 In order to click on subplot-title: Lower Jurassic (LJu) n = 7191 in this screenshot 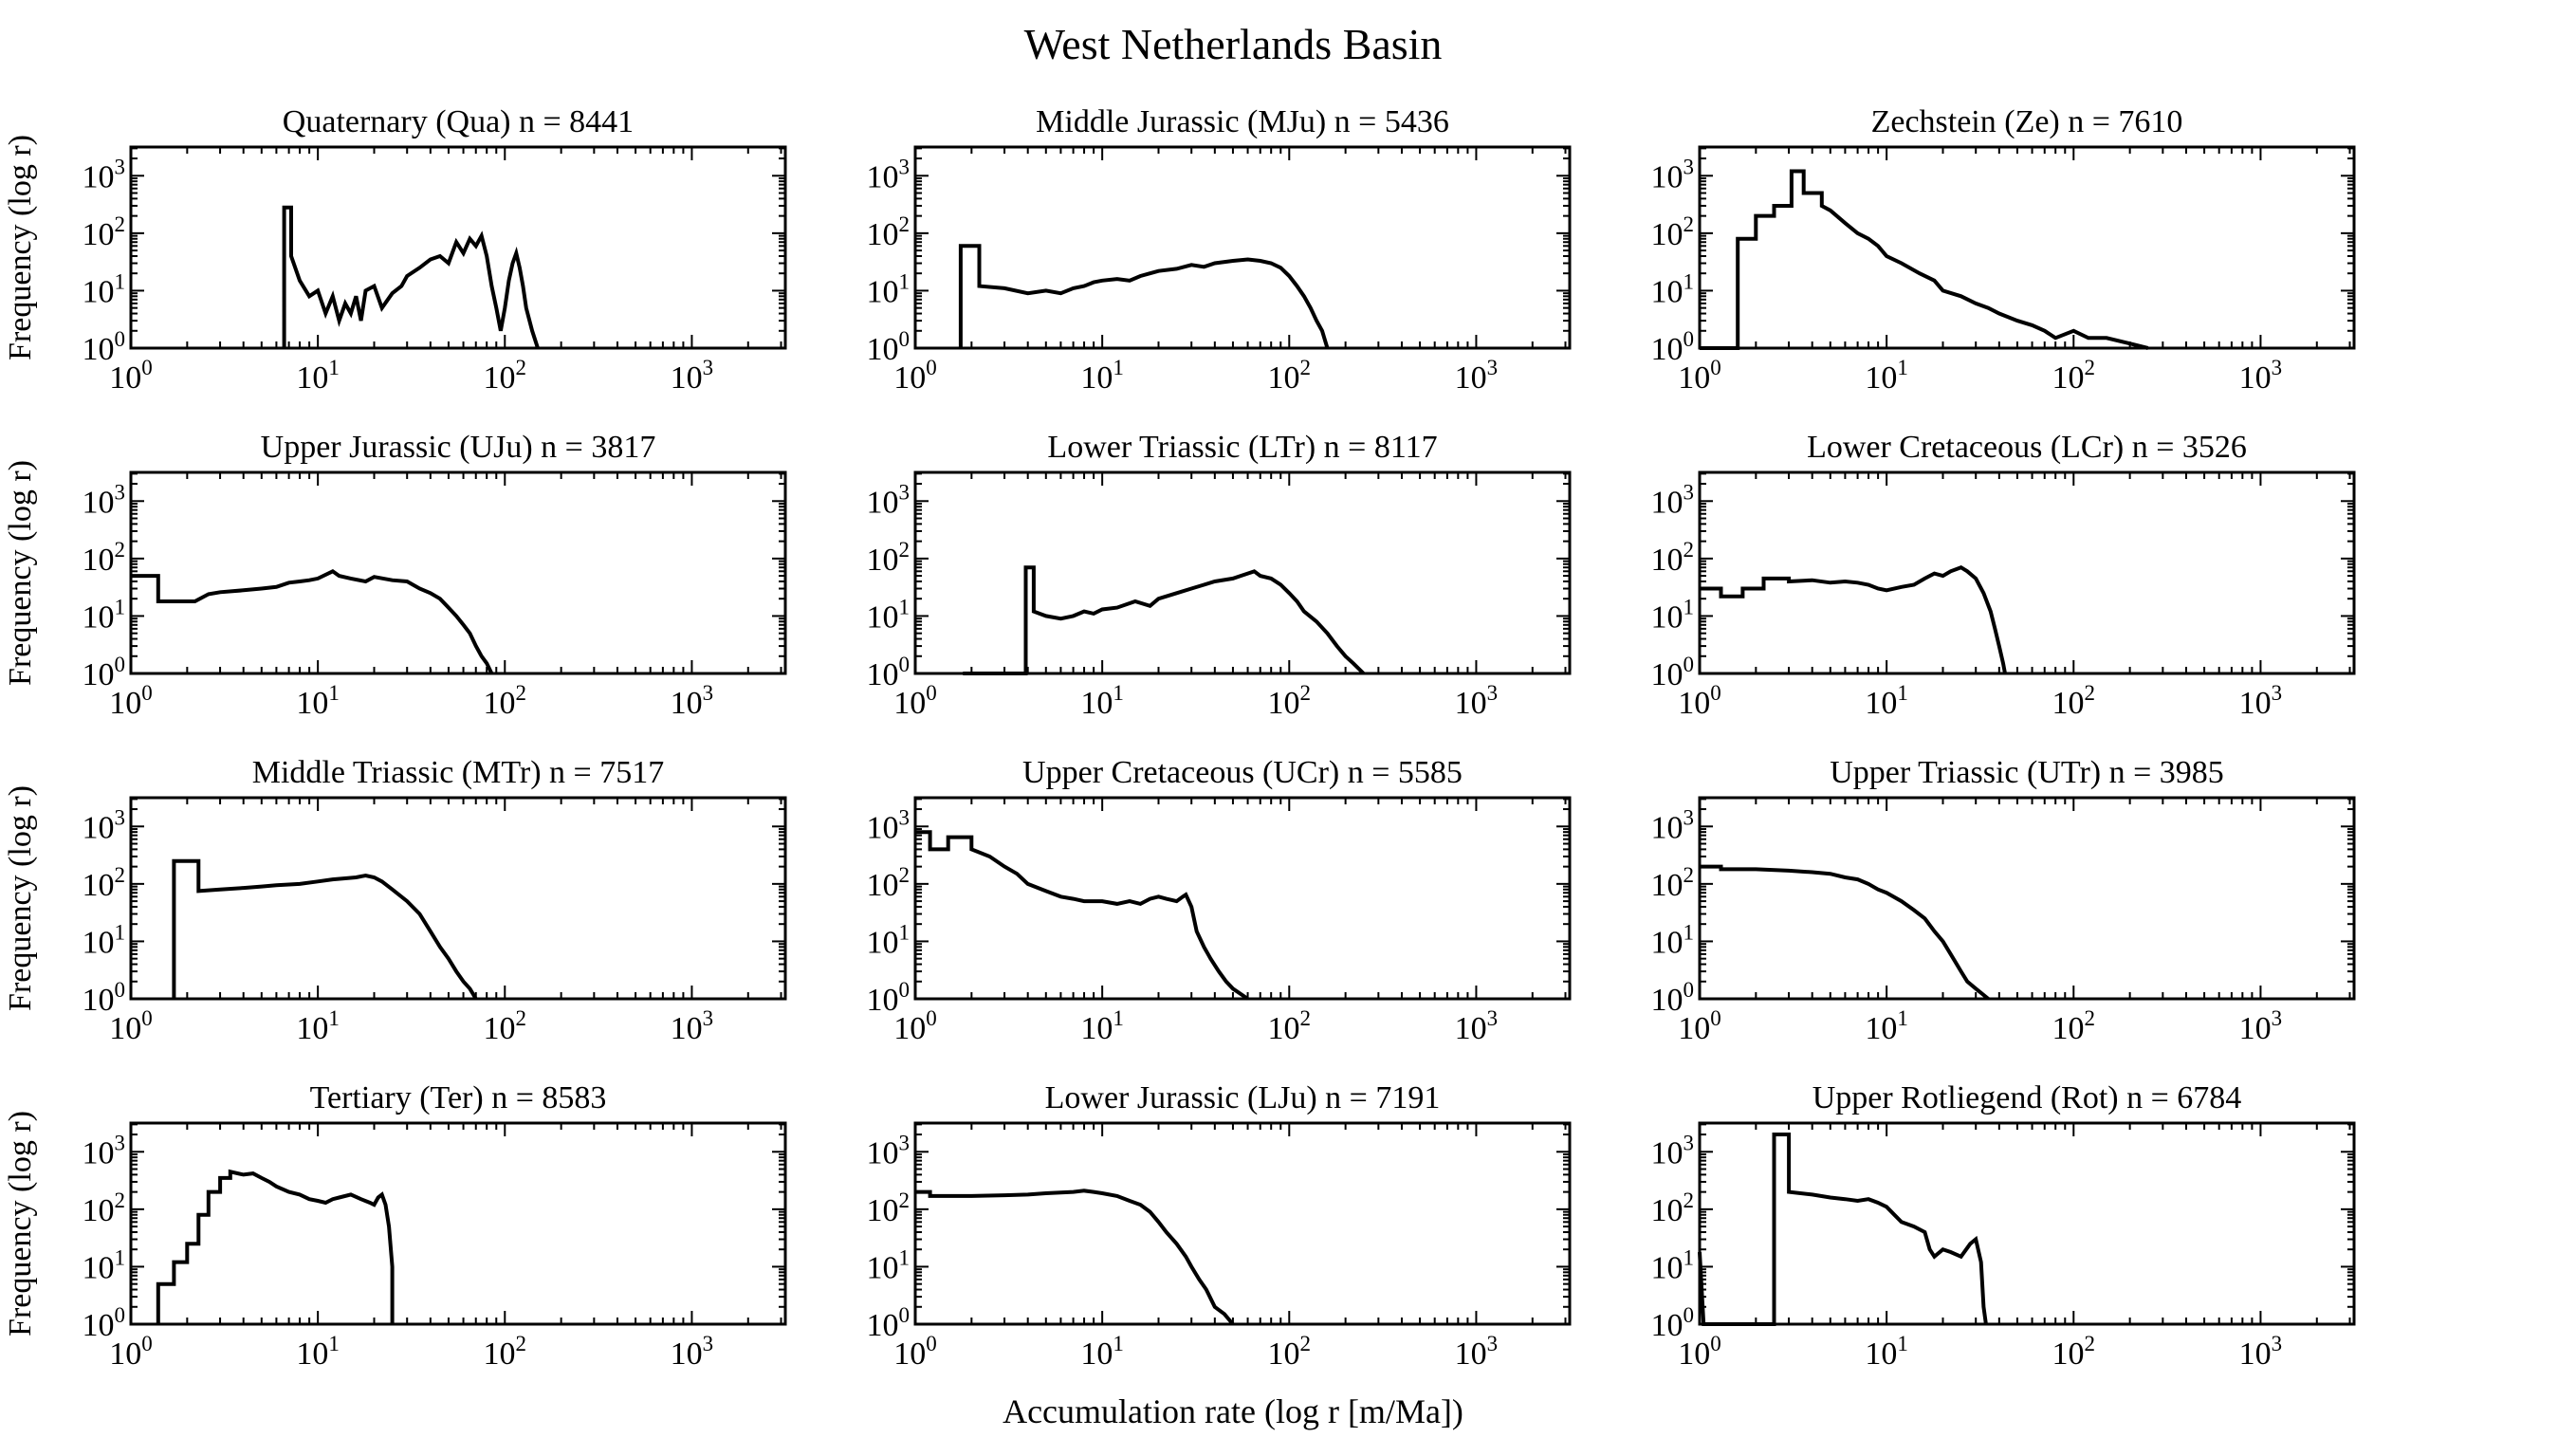, I will do `click(1243, 1097)`.